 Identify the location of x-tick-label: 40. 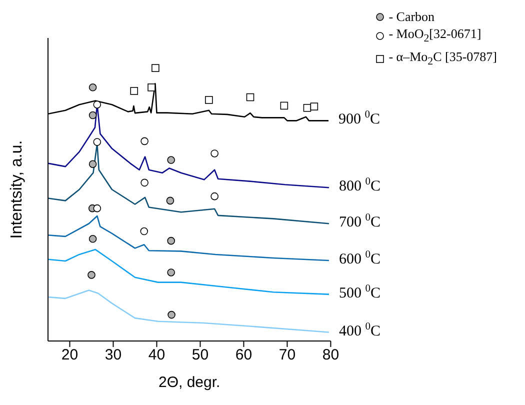
(157, 355).